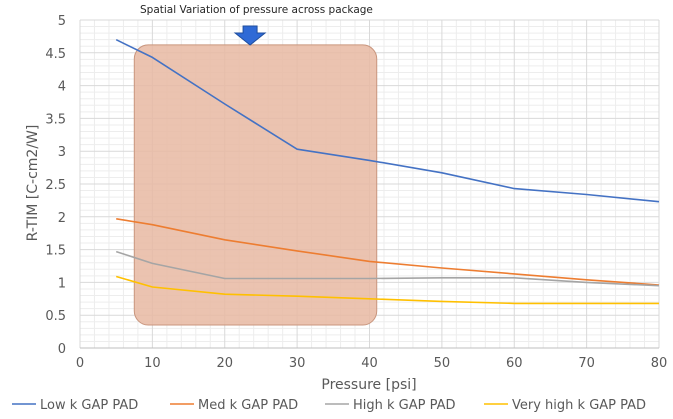 The image size is (673, 419). I want to click on y-tick-label: 0.5, so click(55, 316).